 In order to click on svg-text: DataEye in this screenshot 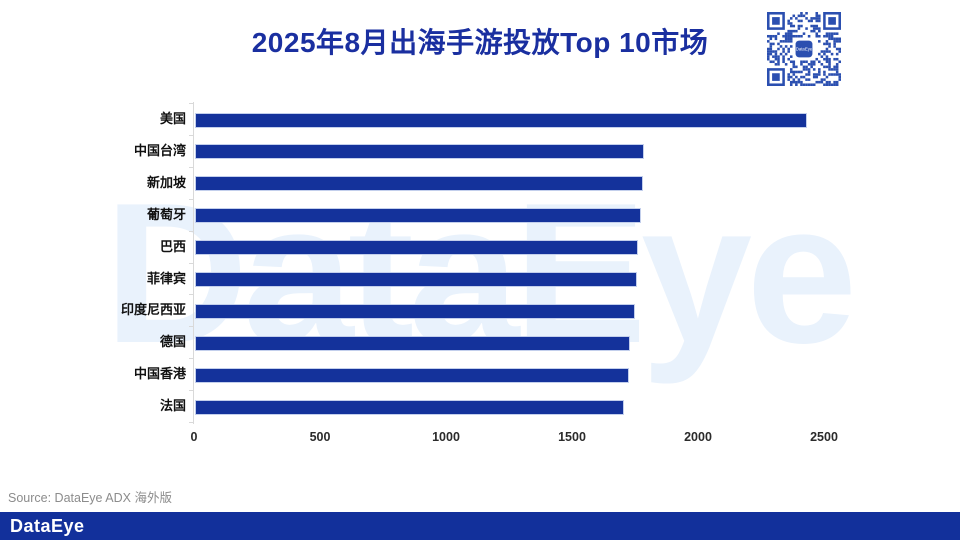, I will do `click(804, 49)`.